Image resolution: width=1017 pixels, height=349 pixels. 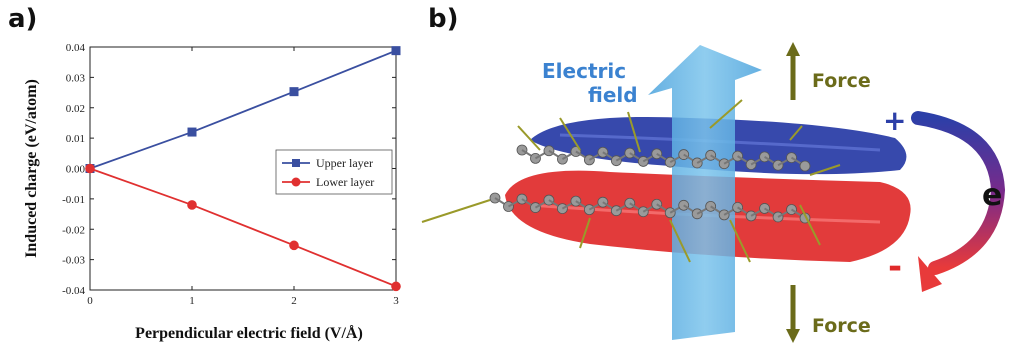 What do you see at coordinates (73, 261) in the screenshot?
I see `y-tick-label: -0.03` at bounding box center [73, 261].